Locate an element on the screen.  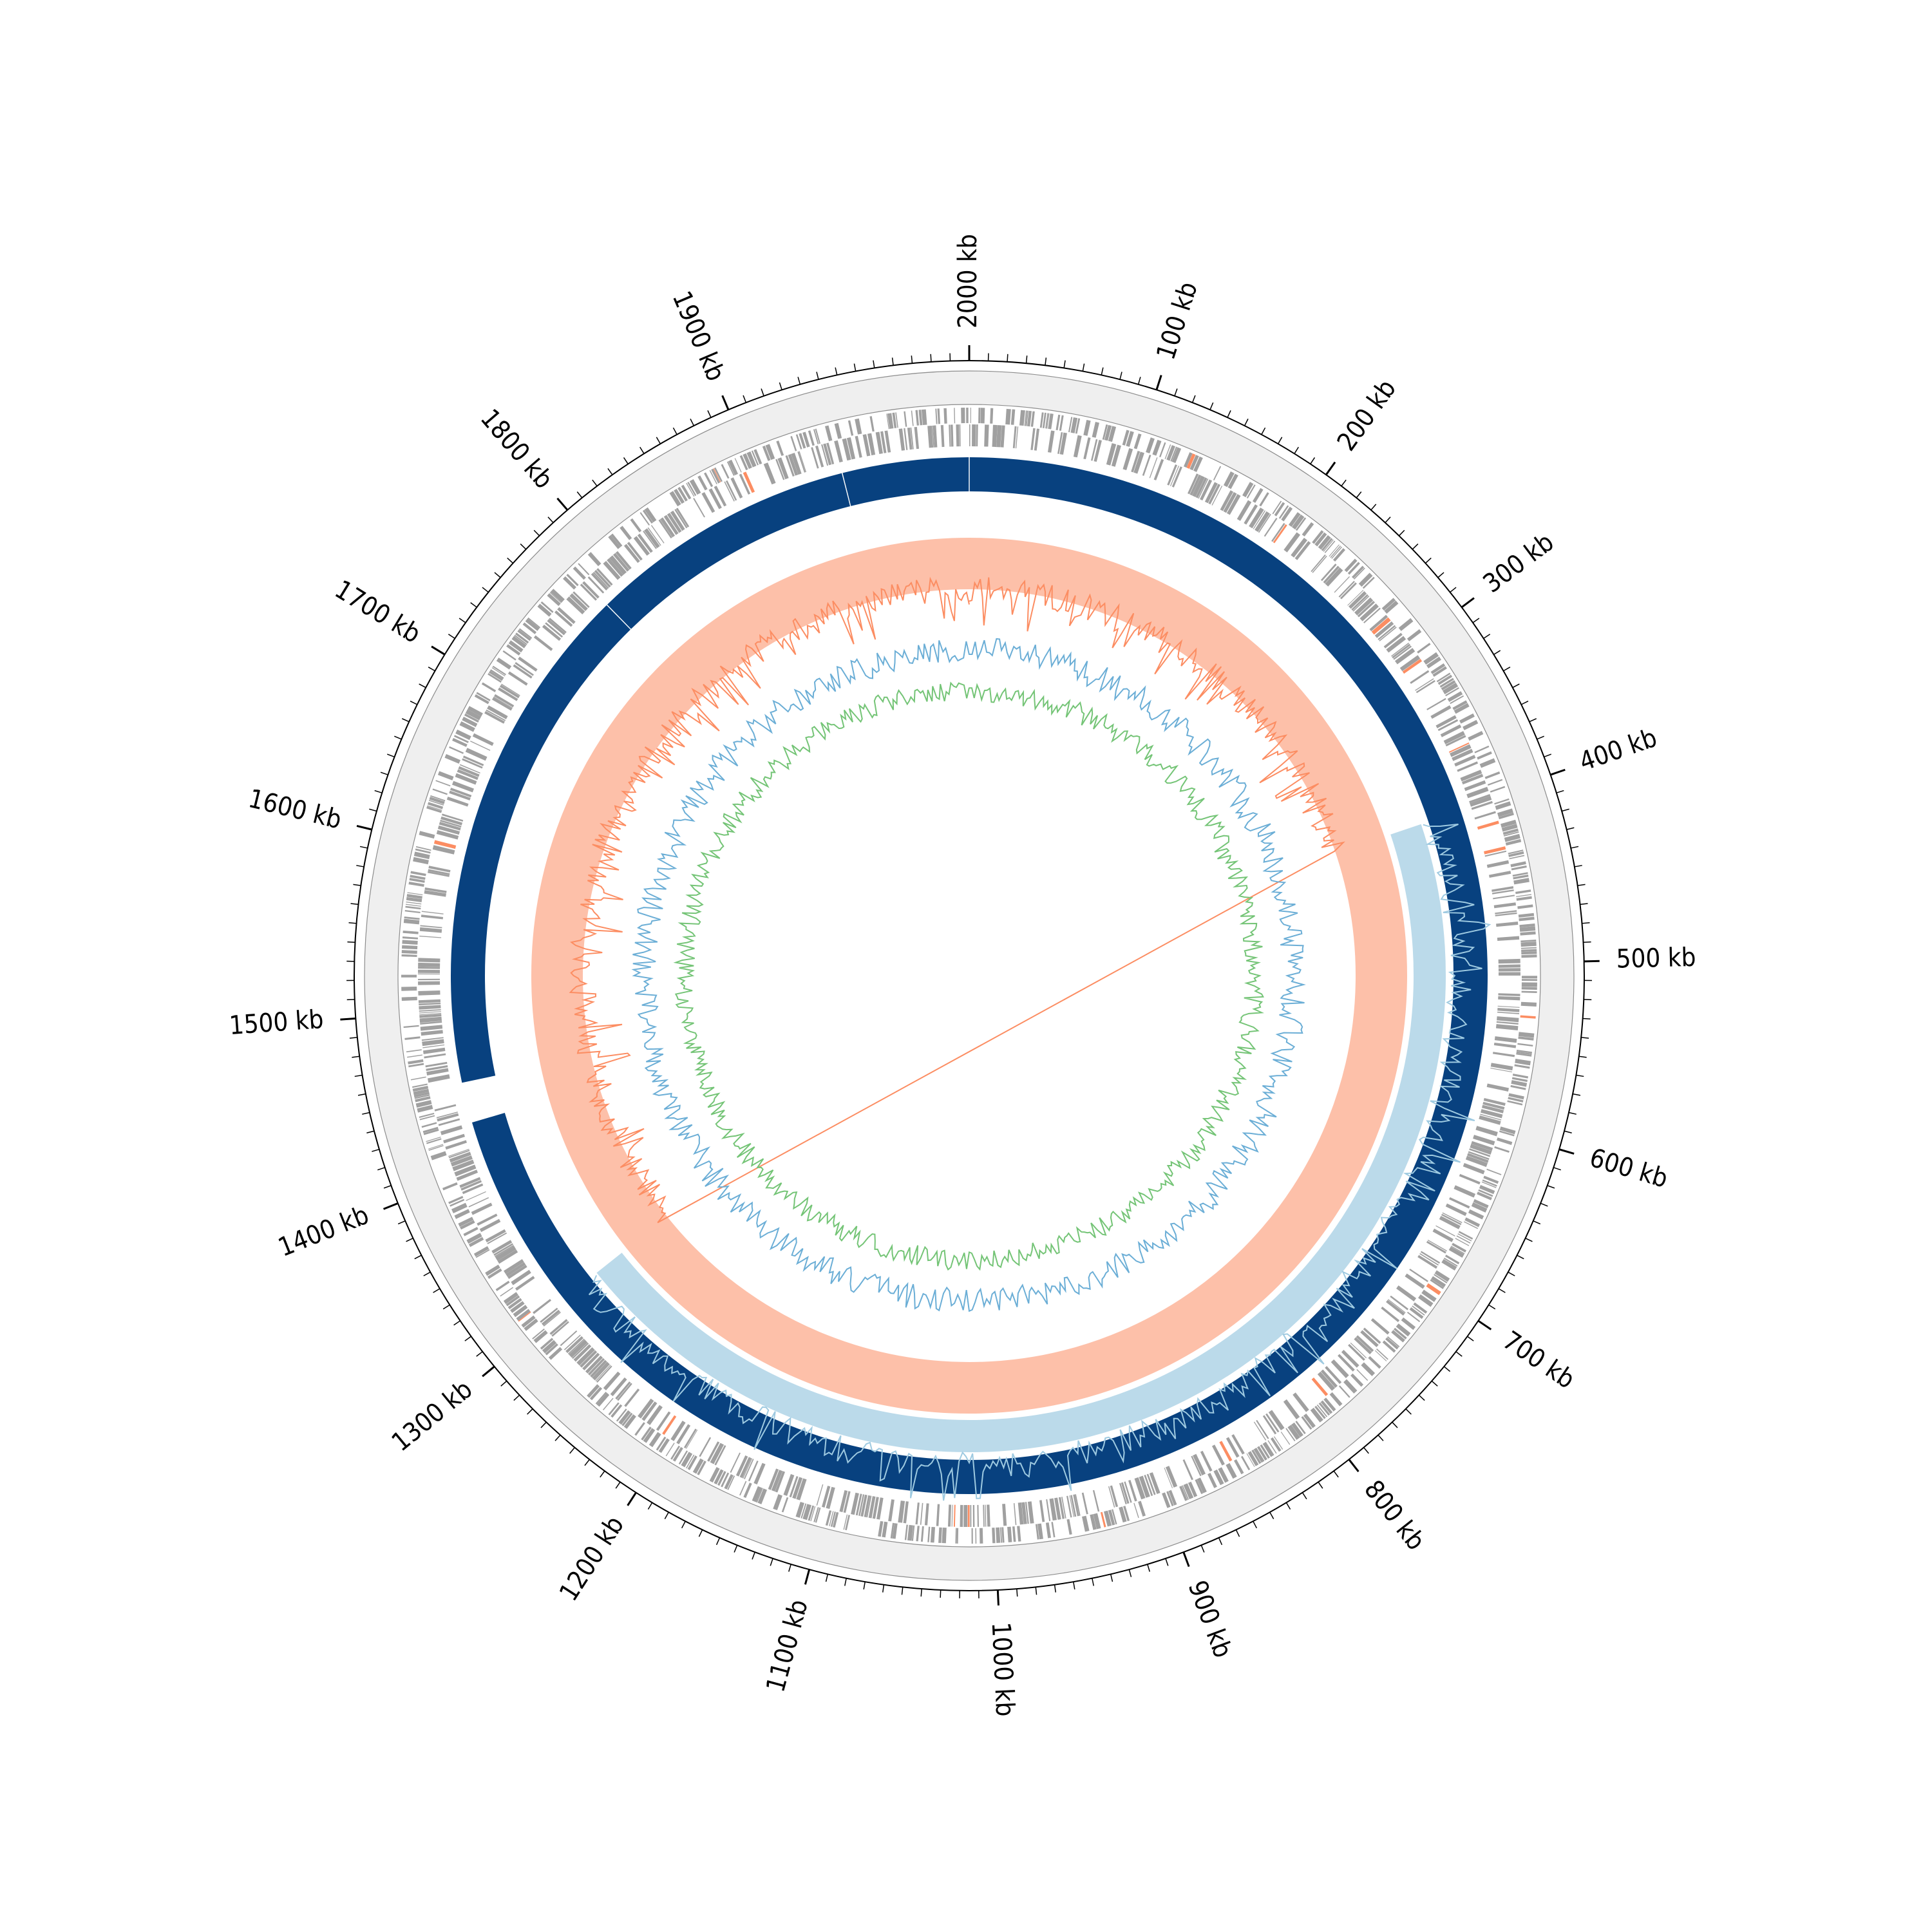
axis-label: 1400 kb is located at coordinates (323, 1231).